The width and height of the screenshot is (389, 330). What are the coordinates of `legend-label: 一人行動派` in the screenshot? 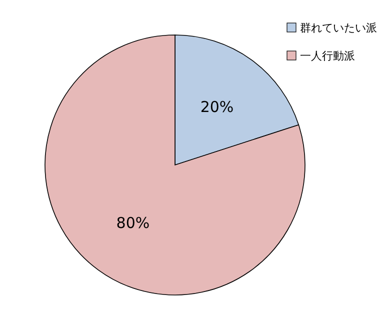 It's located at (327, 56).